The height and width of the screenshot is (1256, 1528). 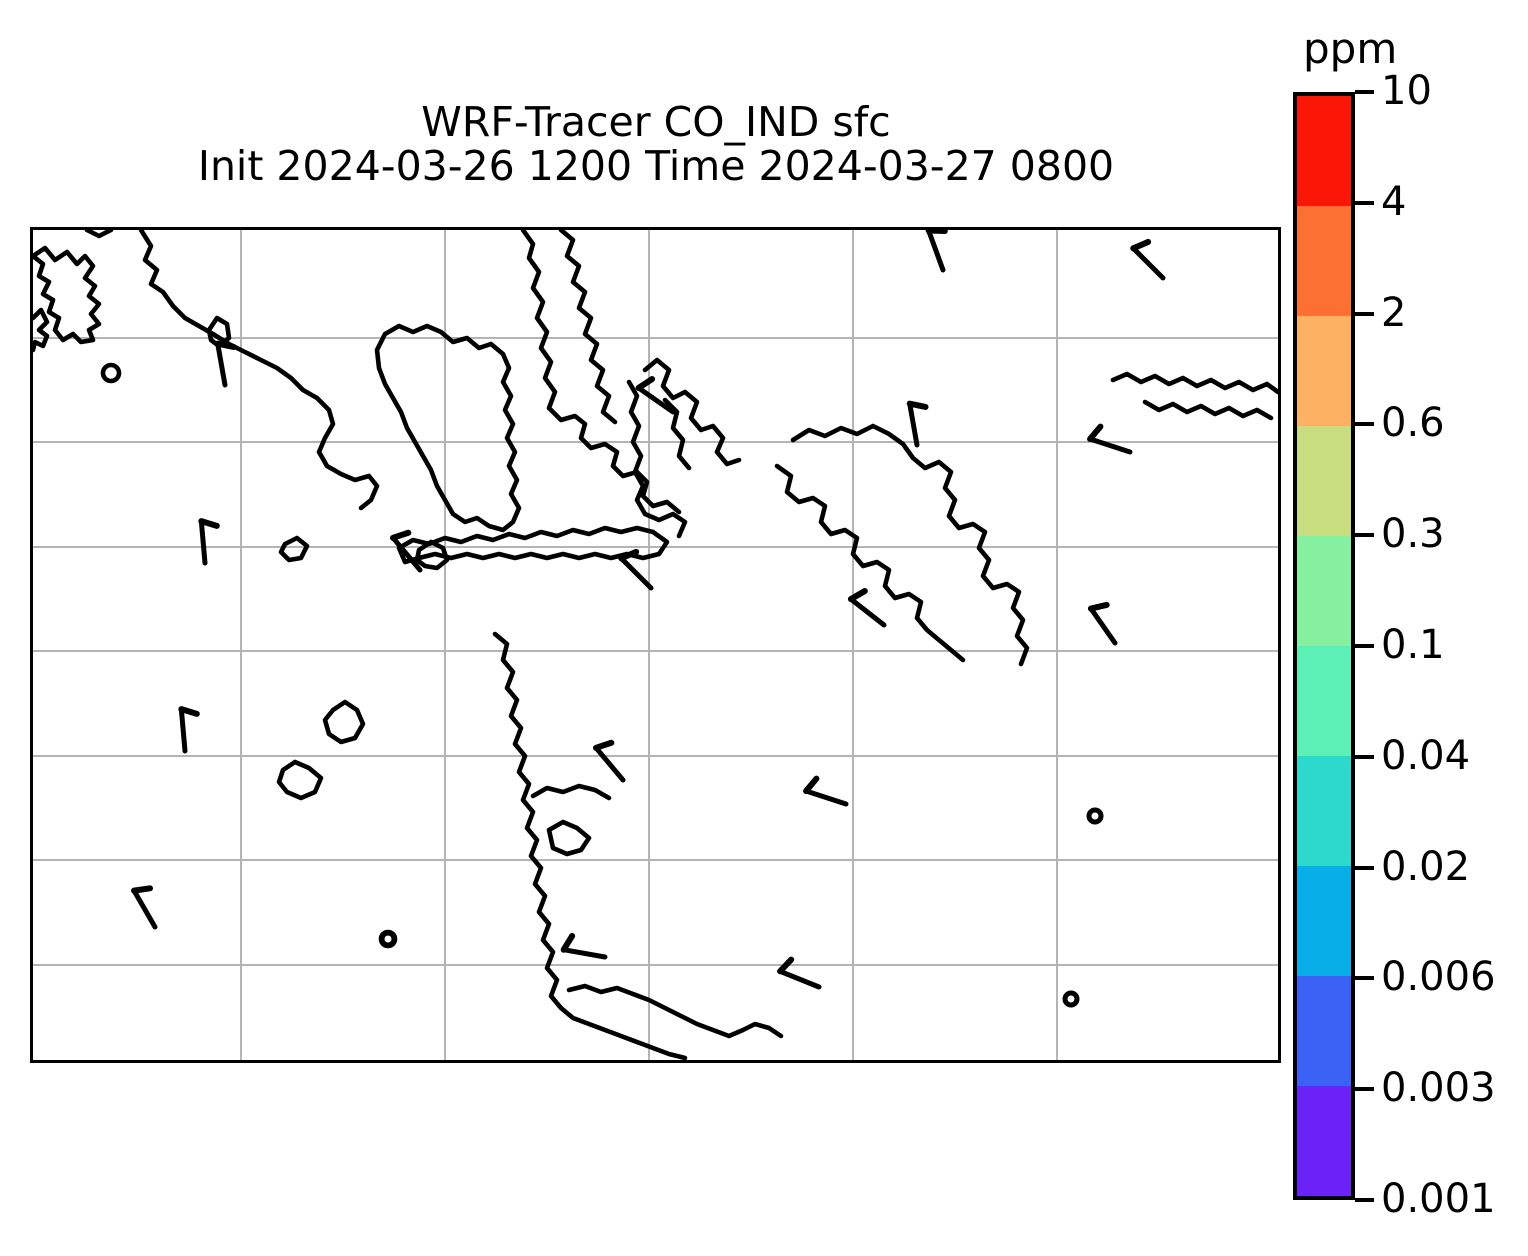 I want to click on colorbar-tick-label-6: 0.04, so click(x=1426, y=755).